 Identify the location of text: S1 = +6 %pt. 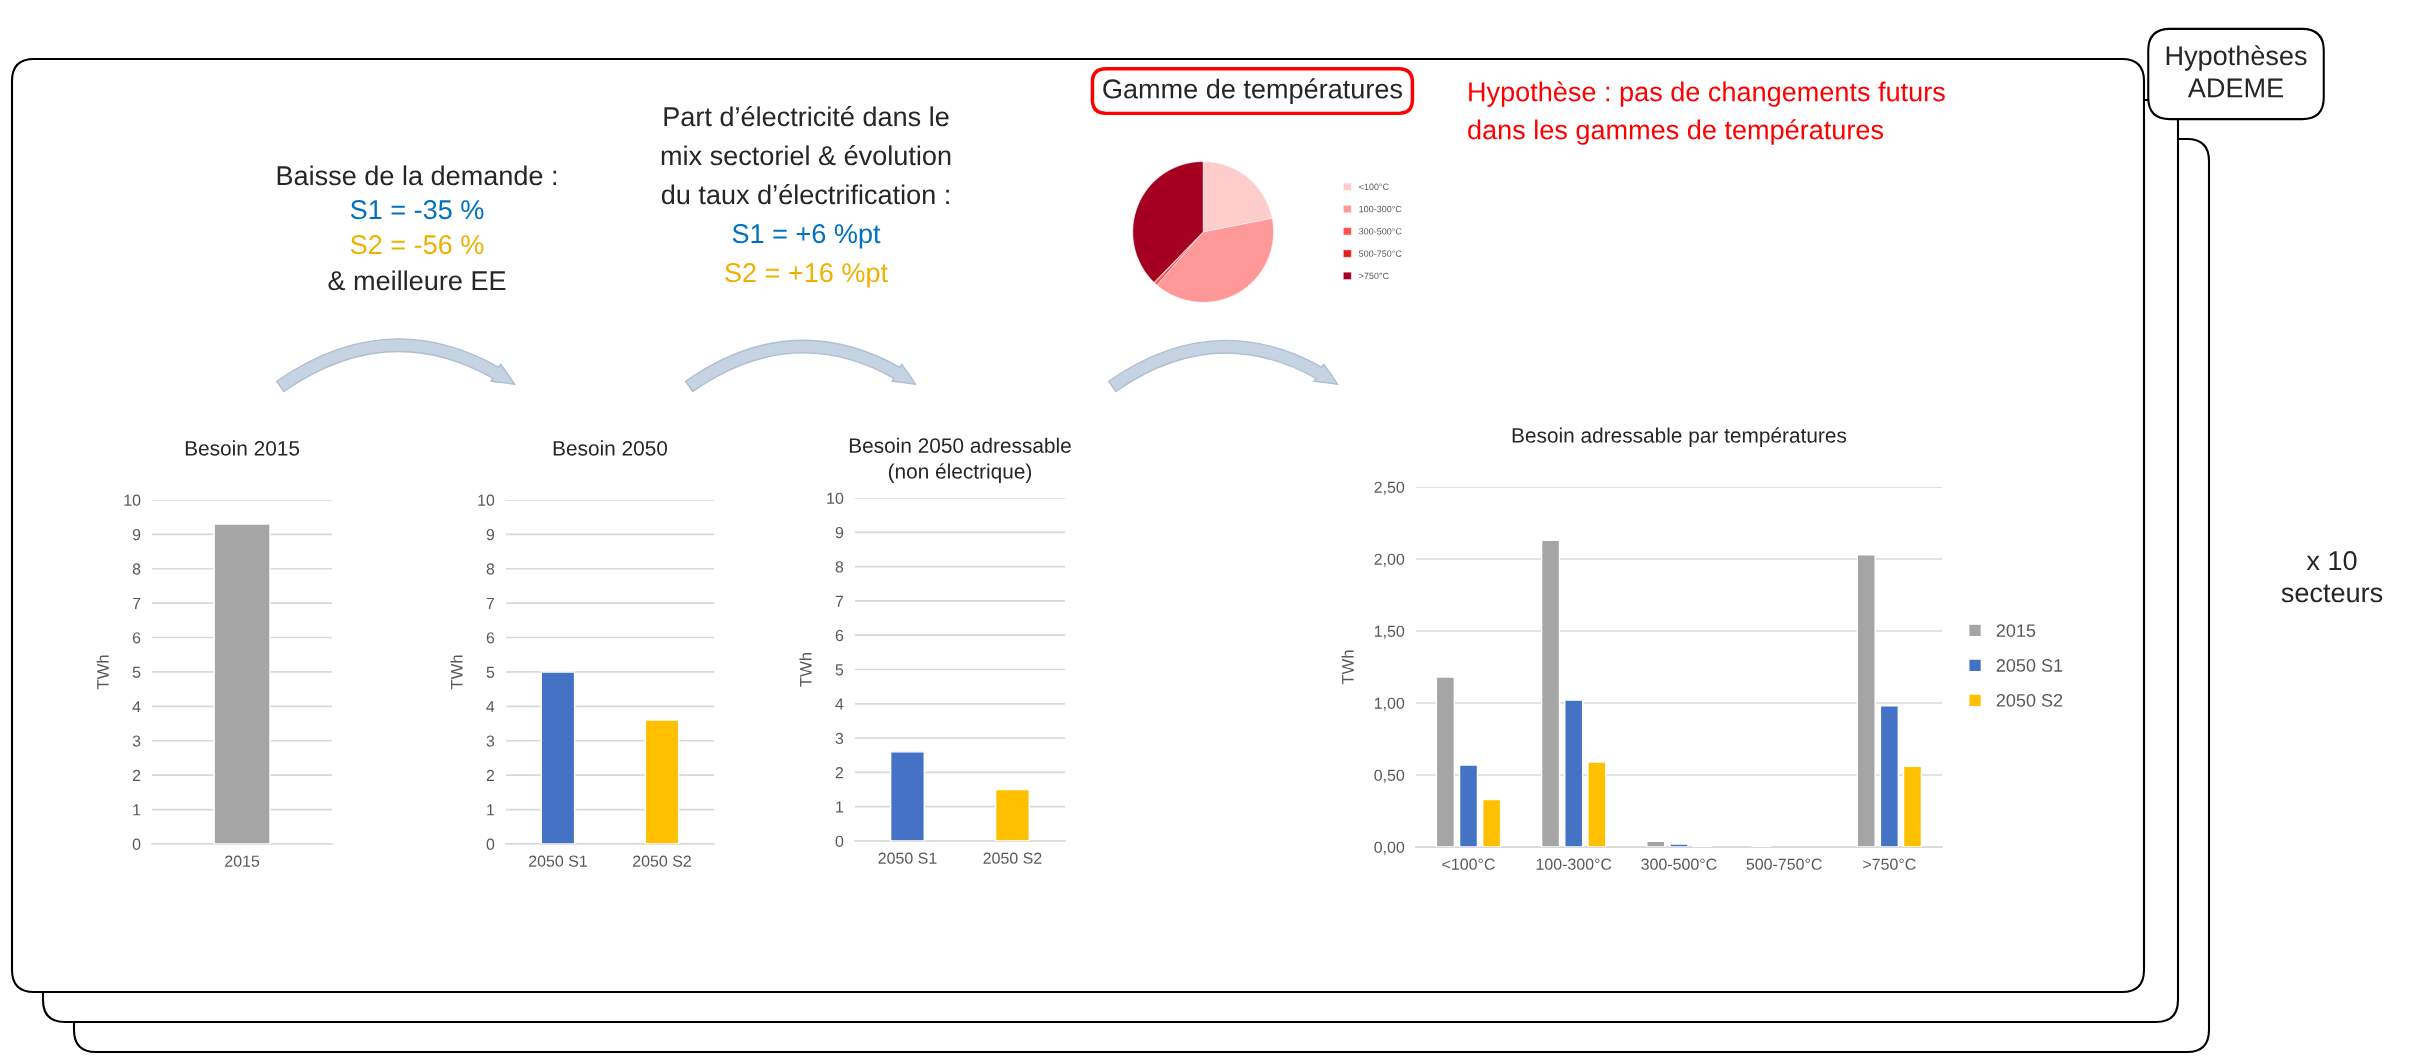
(806, 236).